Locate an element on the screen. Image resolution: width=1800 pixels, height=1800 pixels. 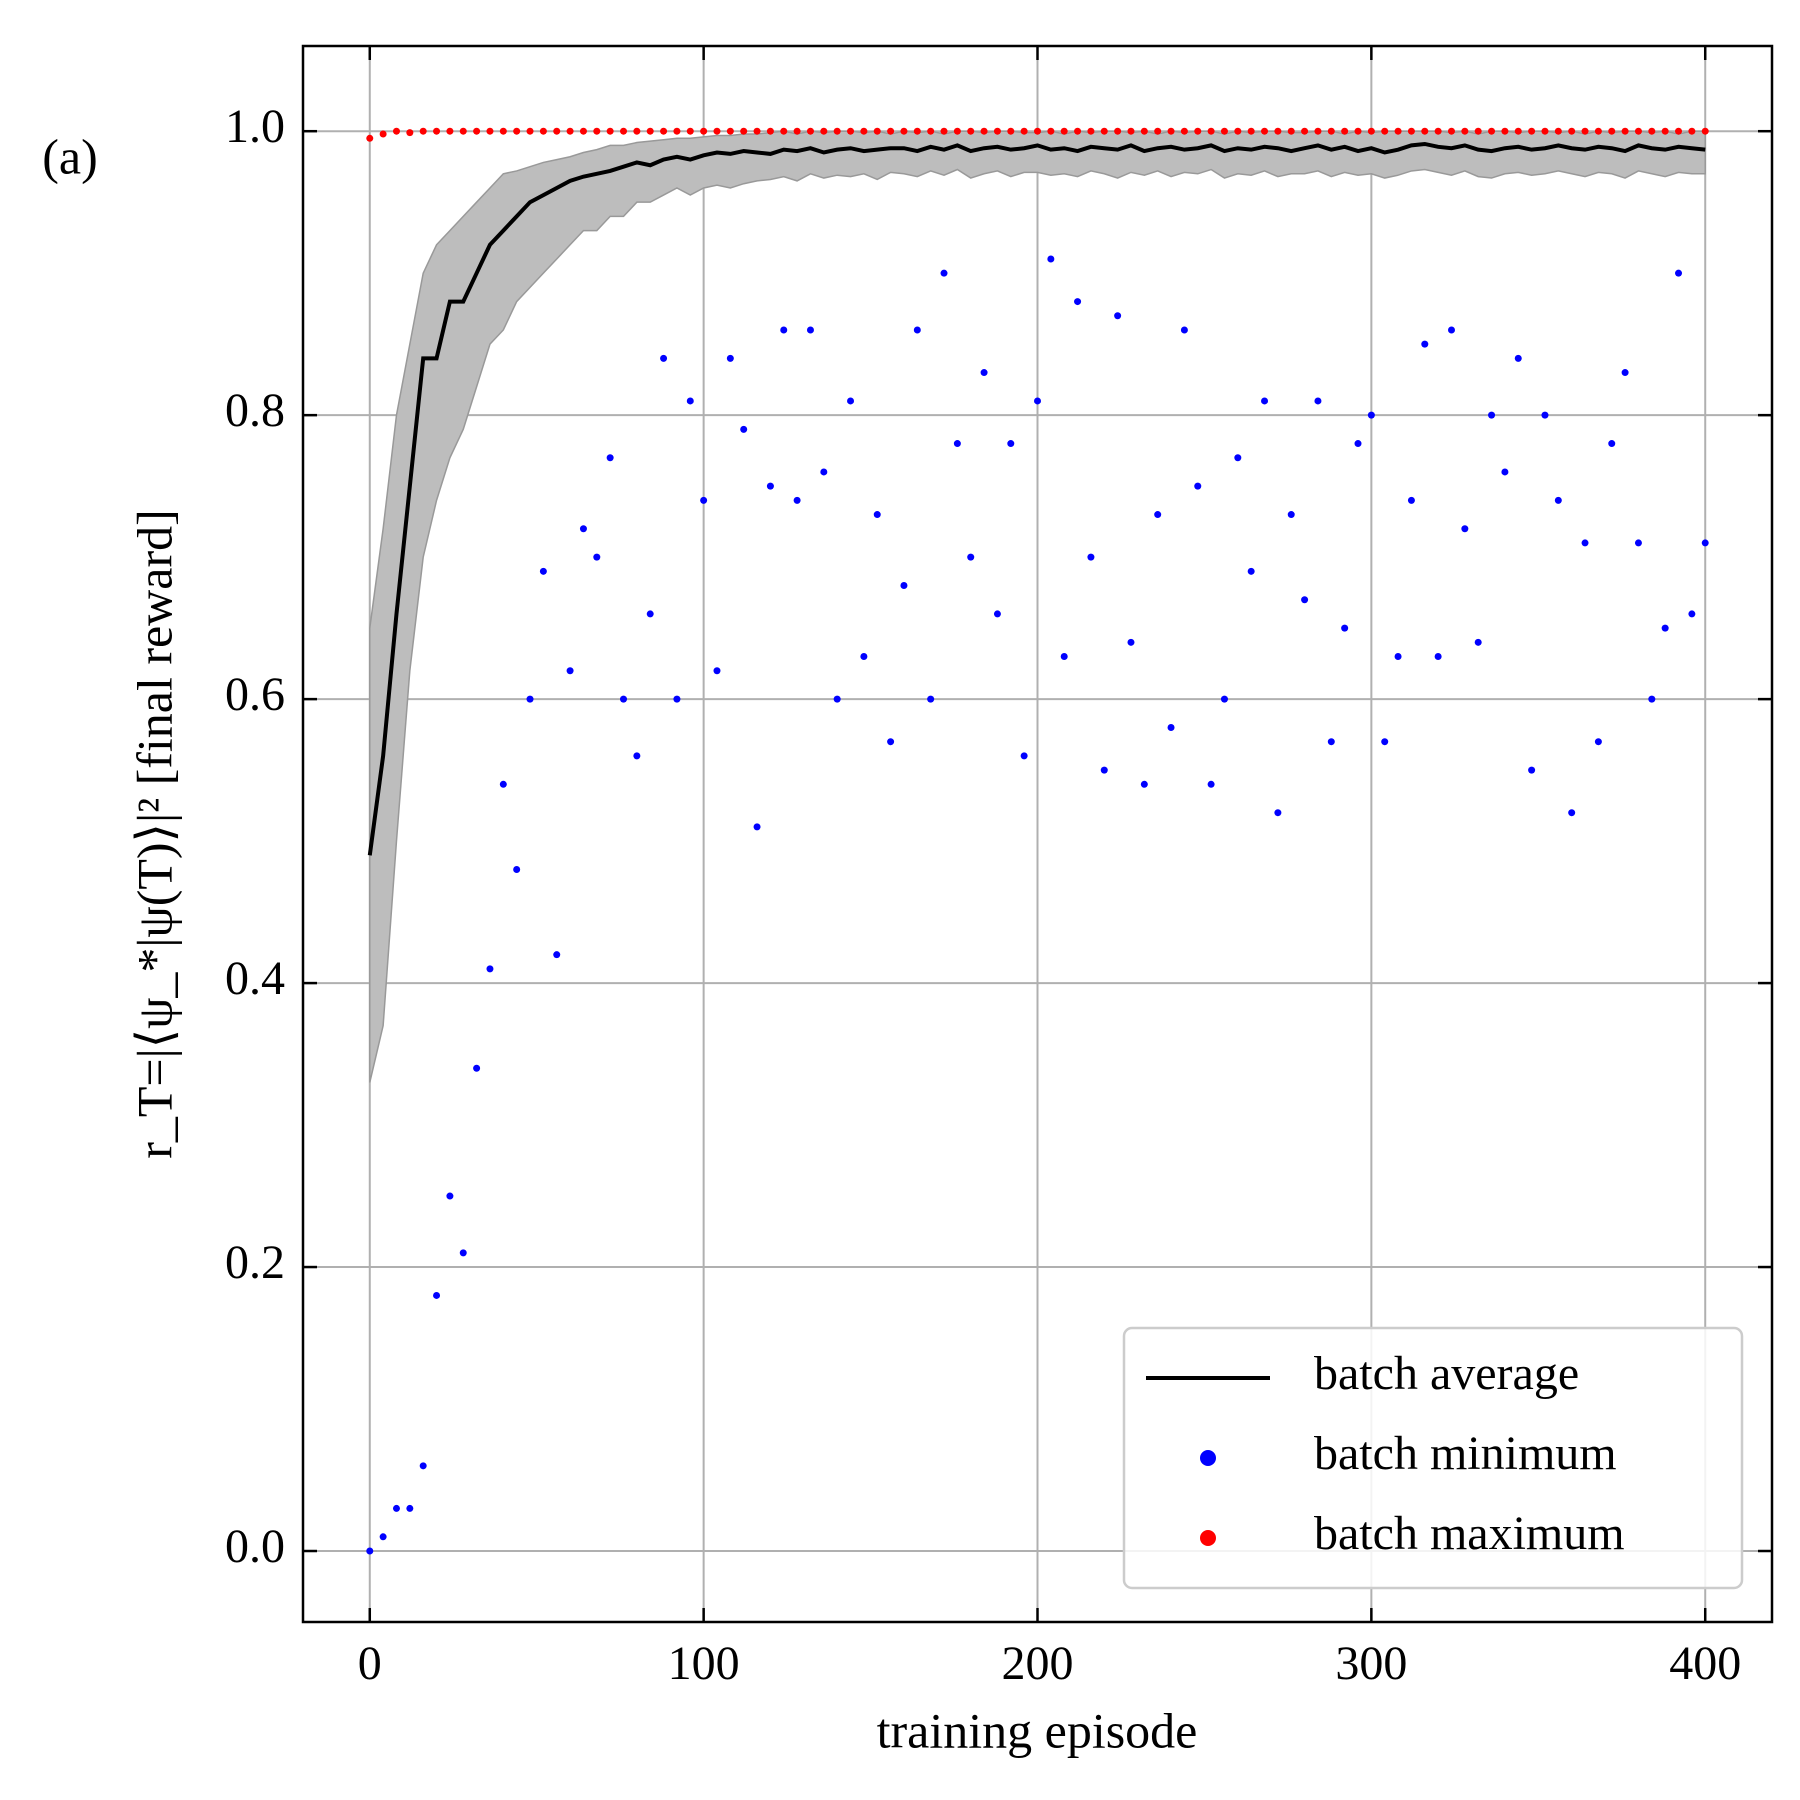
x-tick-label: 400 is located at coordinates (1705, 1663).